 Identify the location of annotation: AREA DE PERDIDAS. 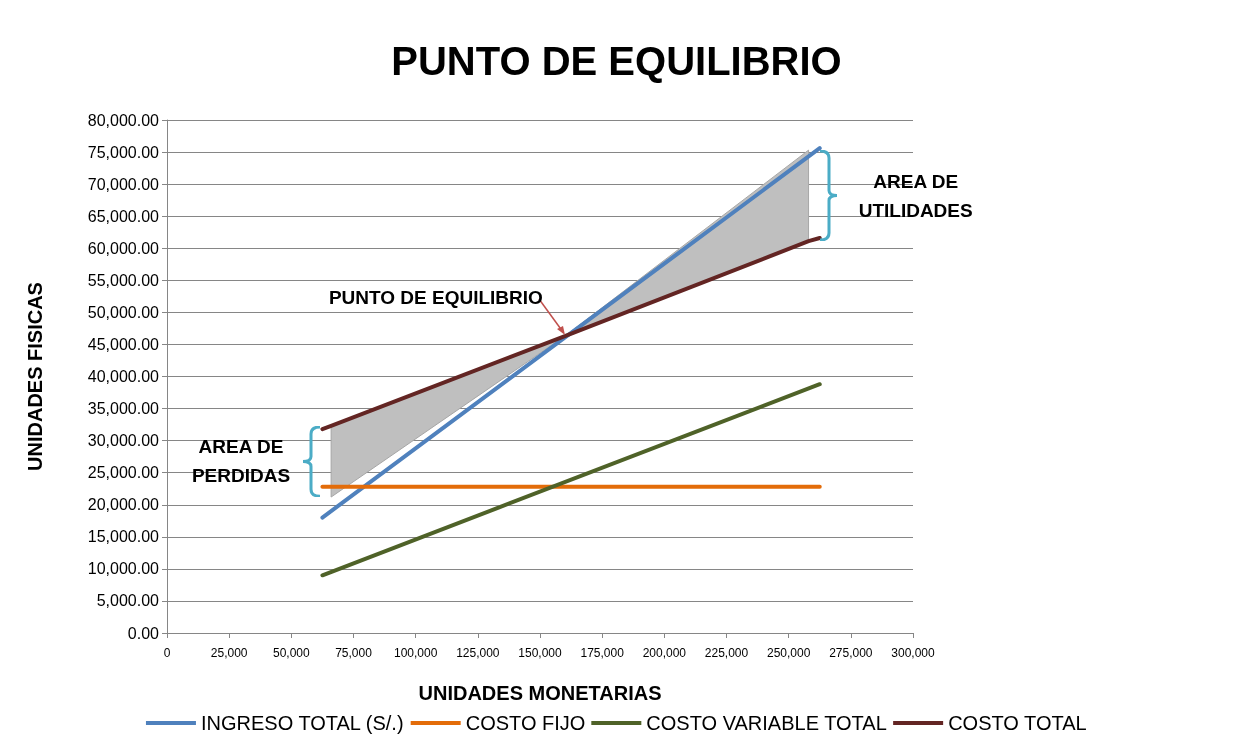
(241, 462).